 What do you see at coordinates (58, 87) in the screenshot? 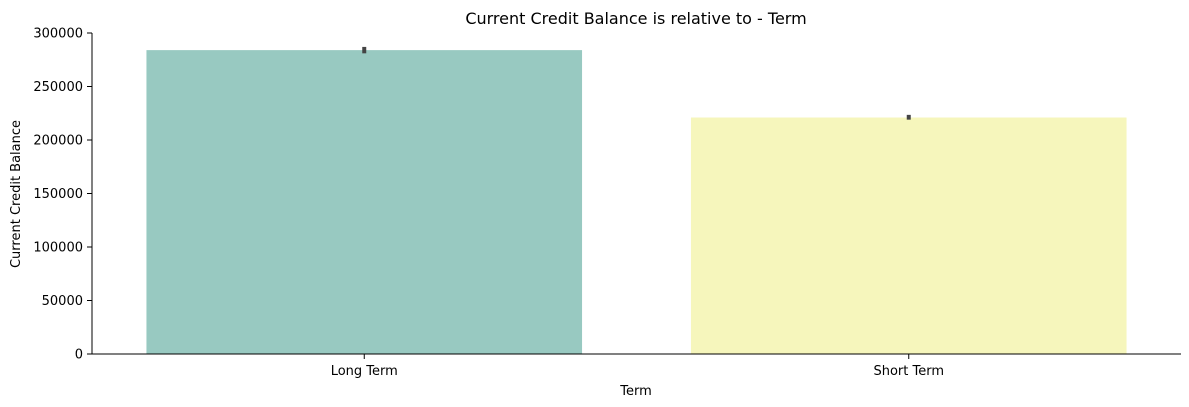
I see `y-tick-label: 250000` at bounding box center [58, 87].